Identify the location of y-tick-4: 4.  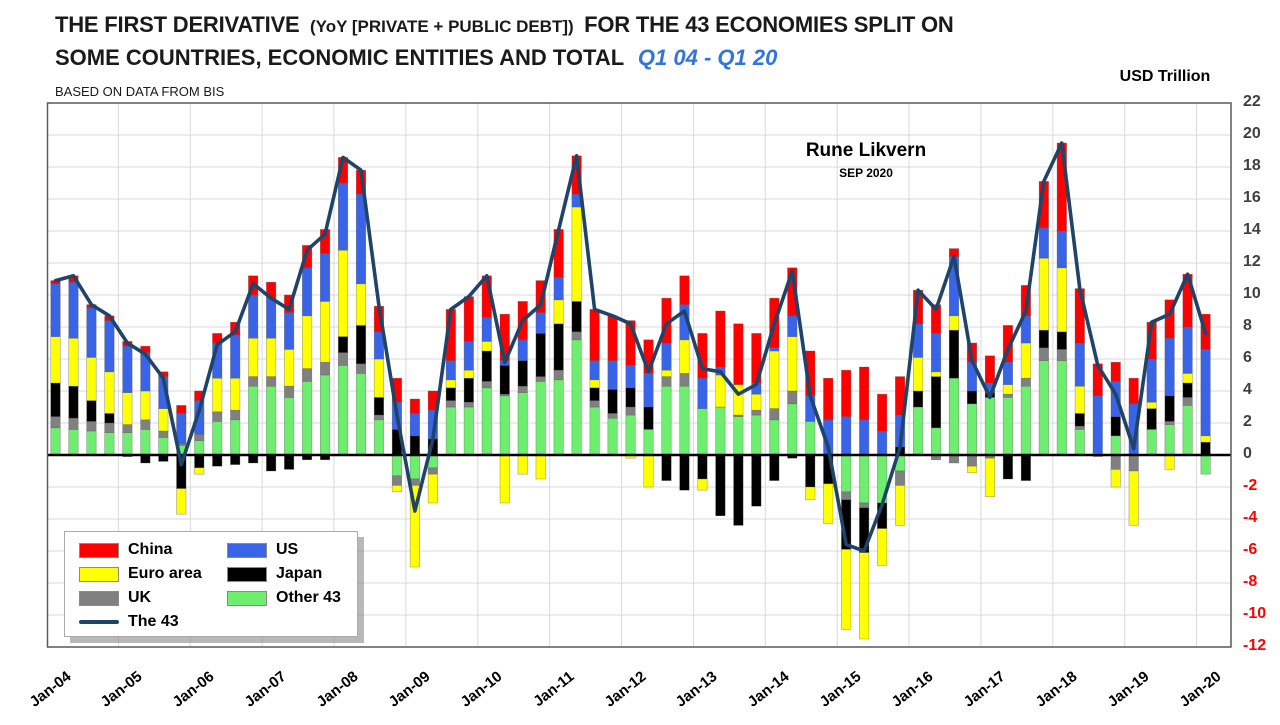
(1247, 389).